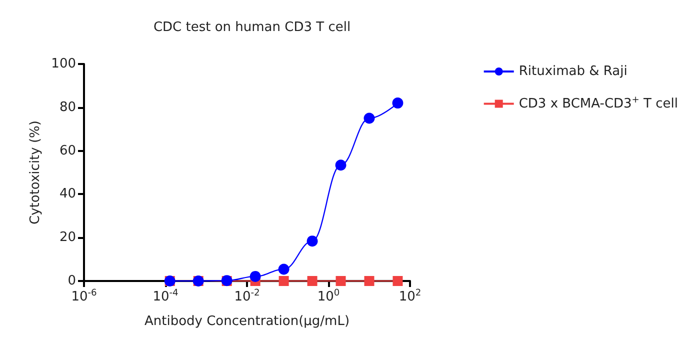  What do you see at coordinates (67, 194) in the screenshot?
I see `y-tick-label: 40` at bounding box center [67, 194].